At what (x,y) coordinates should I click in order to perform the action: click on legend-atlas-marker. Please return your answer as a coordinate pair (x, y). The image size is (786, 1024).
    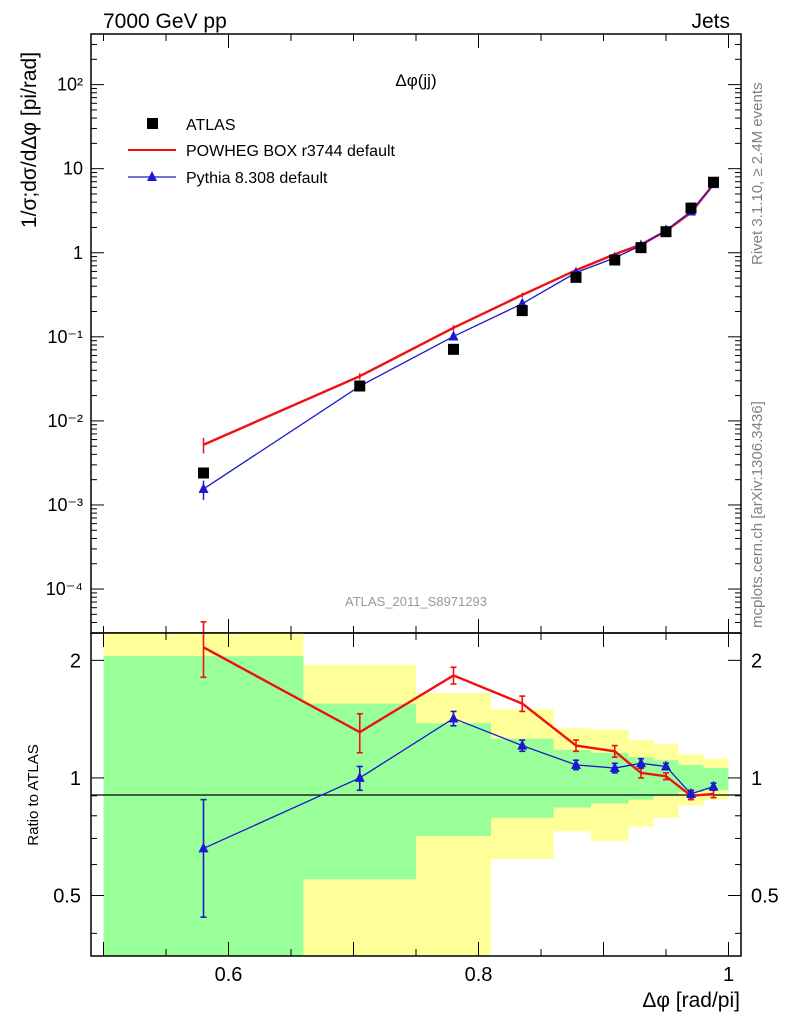
    Looking at the image, I should click on (152, 123).